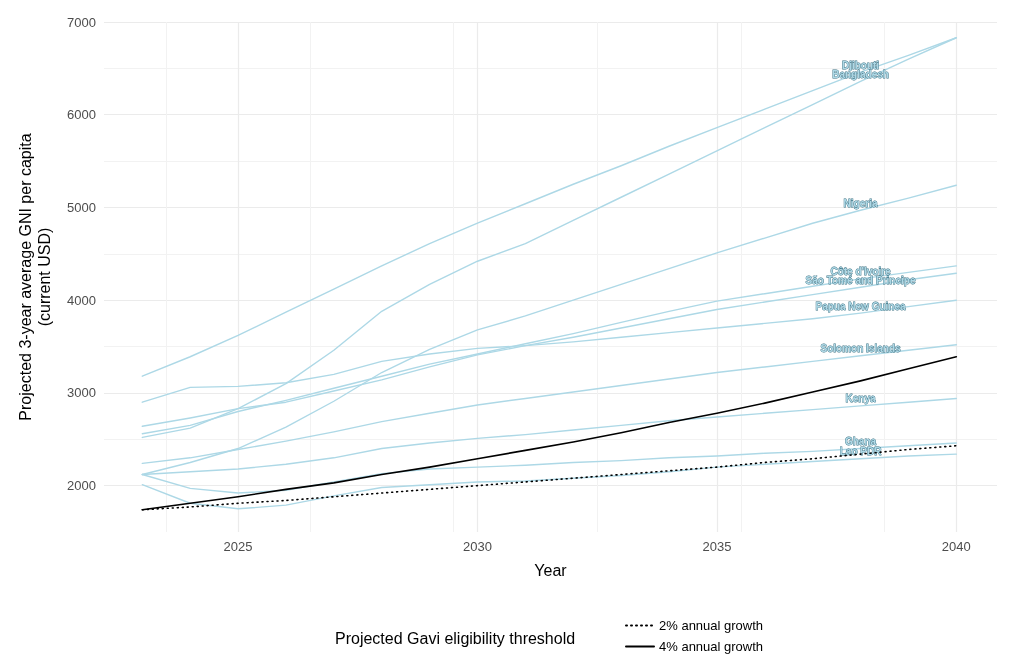 The width and height of the screenshot is (1021, 668). I want to click on series-label: Djibouti, so click(860, 65).